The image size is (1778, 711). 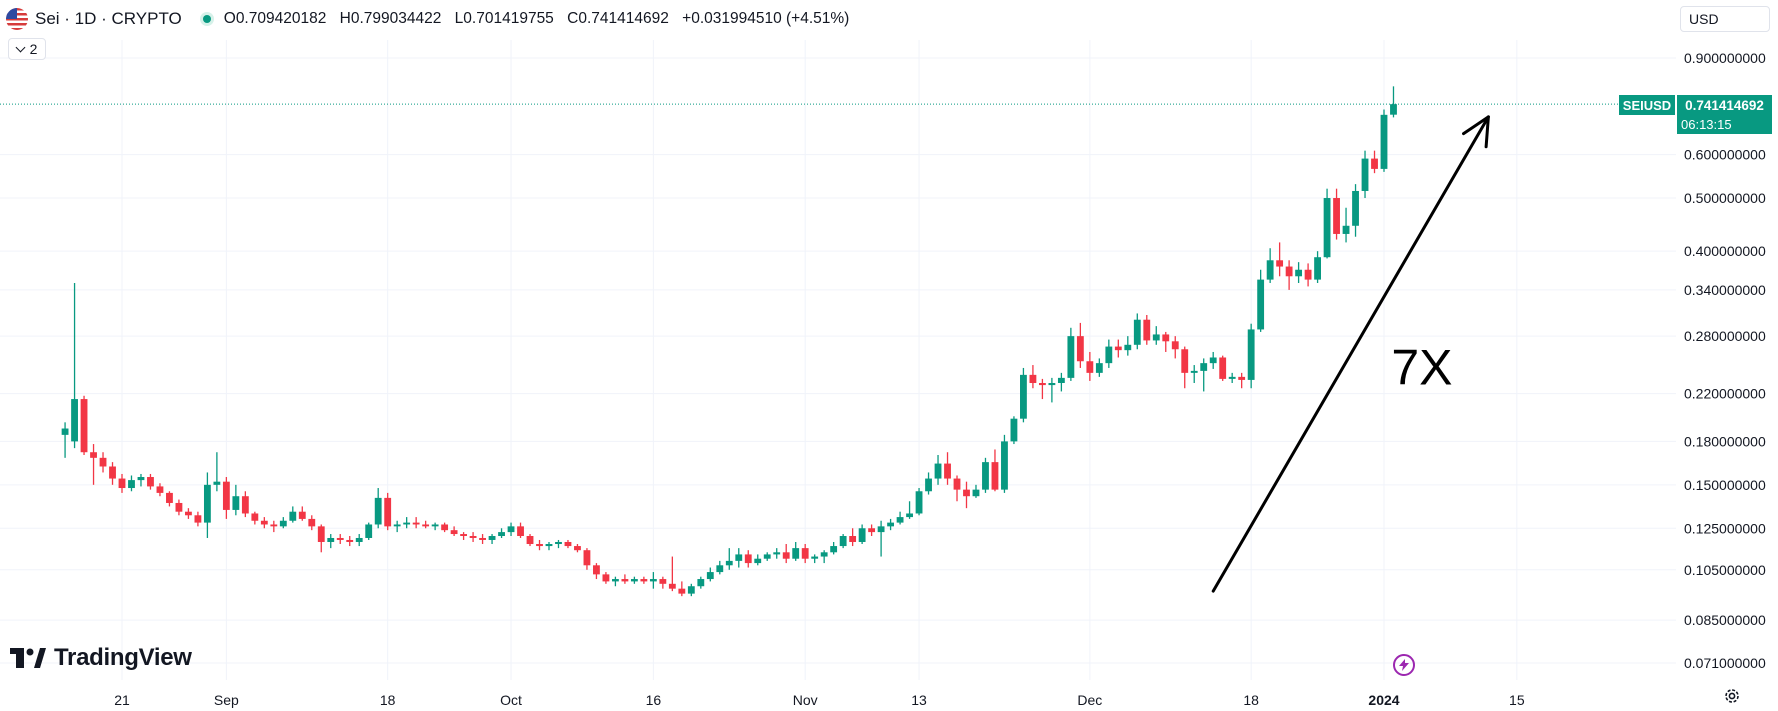 I want to click on price-tick-label: 0.280000000, so click(x=1725, y=336).